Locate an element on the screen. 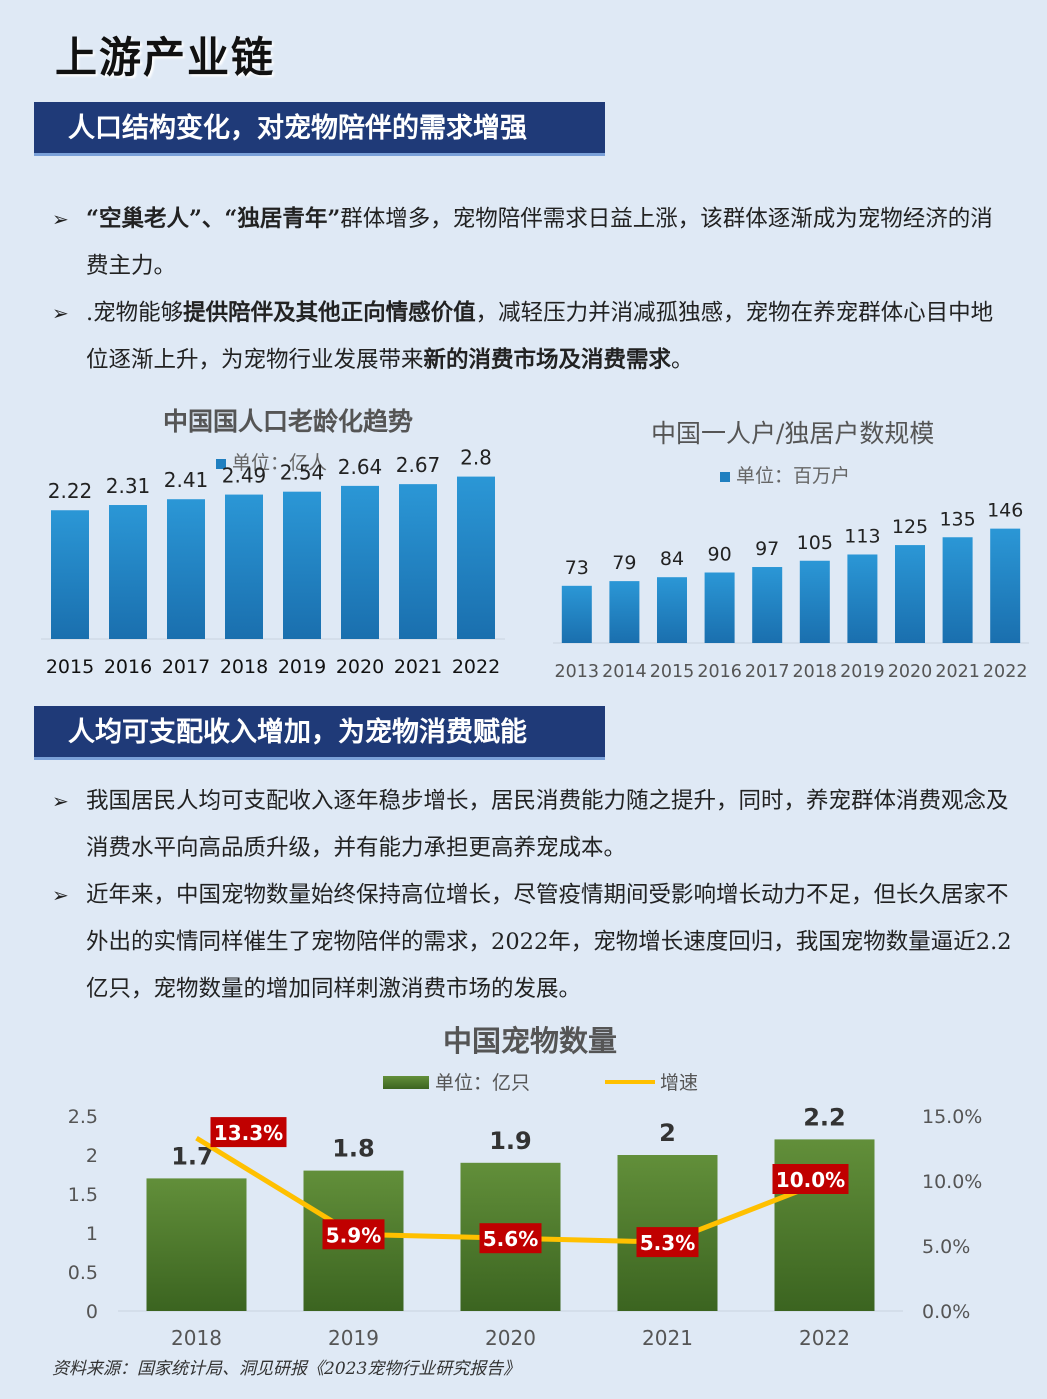  x-tick-label: 2017 is located at coordinates (186, 667).